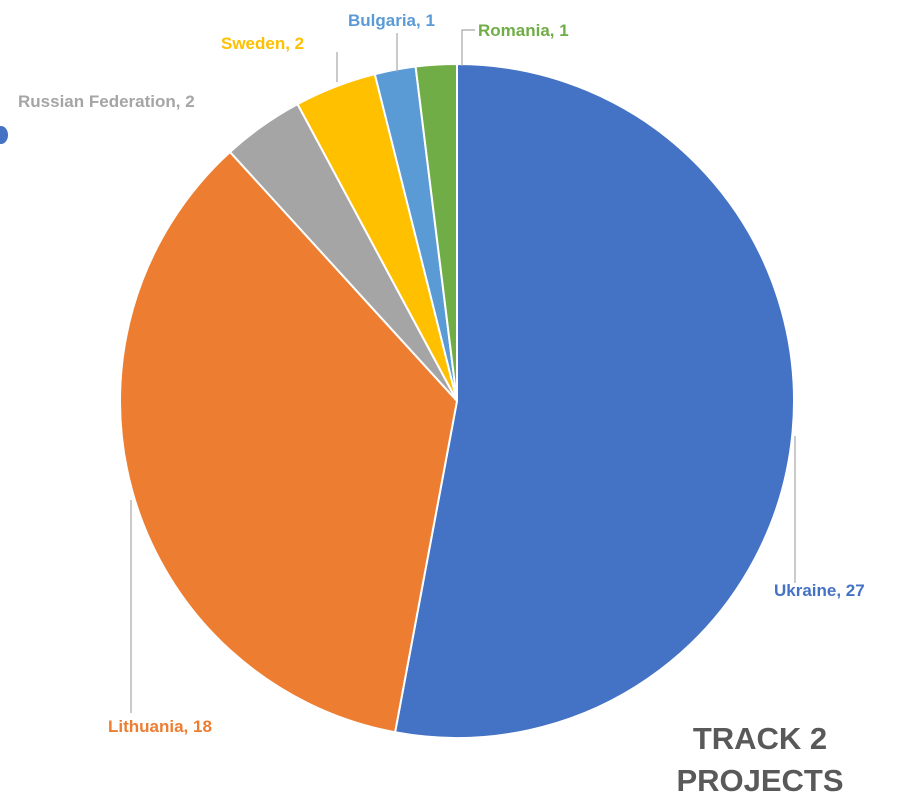 This screenshot has width=912, height=807. Describe the element at coordinates (436, 232) in the screenshot. I see `pie-slice-romania` at that location.